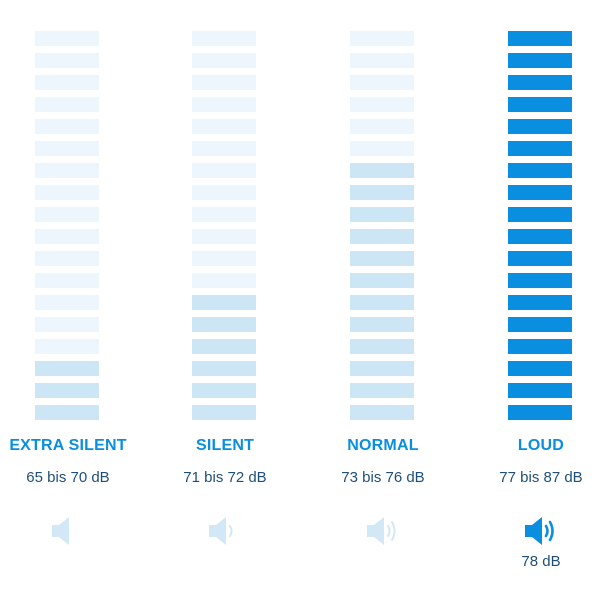 Image resolution: width=600 pixels, height=600 pixels. I want to click on meter-label: NORMAL, so click(383, 445).